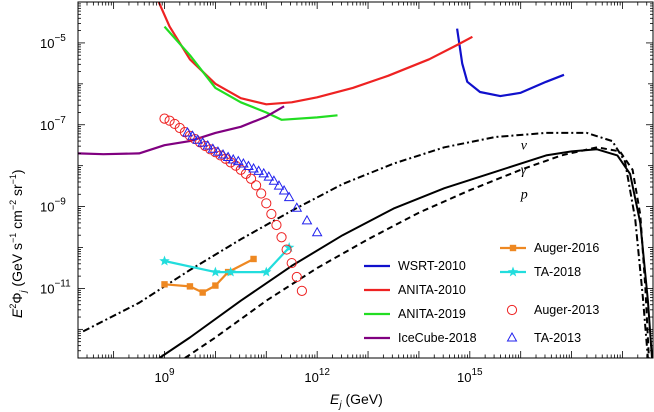 Image resolution: width=654 pixels, height=412 pixels. I want to click on legend-label-auger-2013: Auger-2013, so click(566, 310).